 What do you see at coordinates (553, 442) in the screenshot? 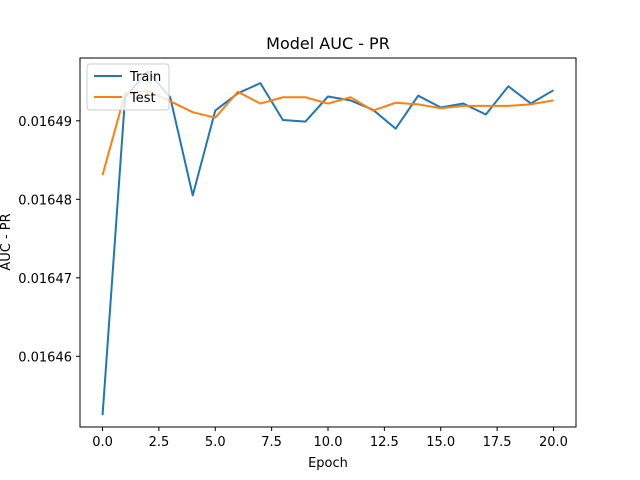
I see `x-tick-label: 20.0` at bounding box center [553, 442].